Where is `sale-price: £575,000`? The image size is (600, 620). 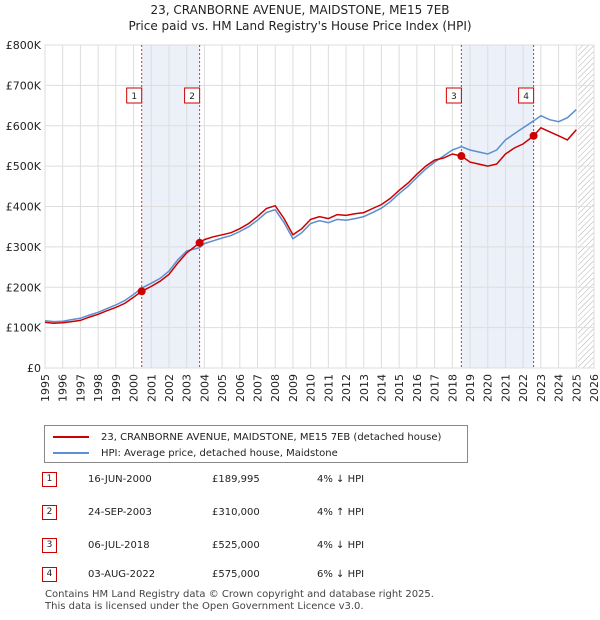
sale-price: £575,000 is located at coordinates (236, 574).